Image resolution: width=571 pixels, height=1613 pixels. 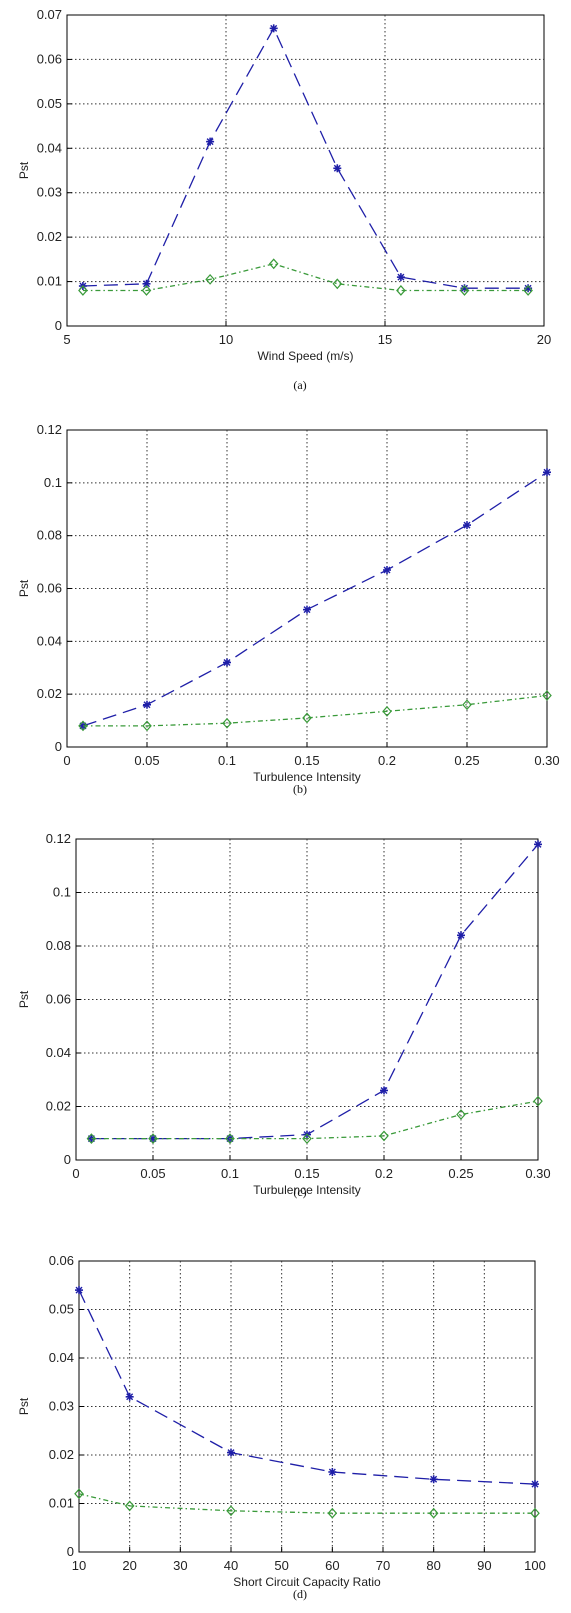 What do you see at coordinates (383, 1565) in the screenshot?
I see `x-tick-label: 70` at bounding box center [383, 1565].